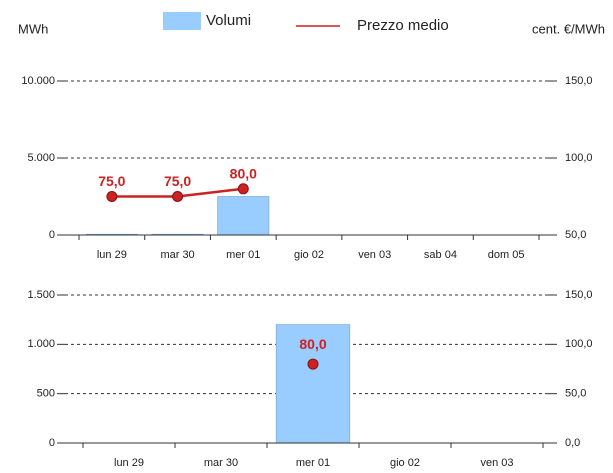  Describe the element at coordinates (440, 255) in the screenshot. I see `x-tick-label: sab 04` at that location.